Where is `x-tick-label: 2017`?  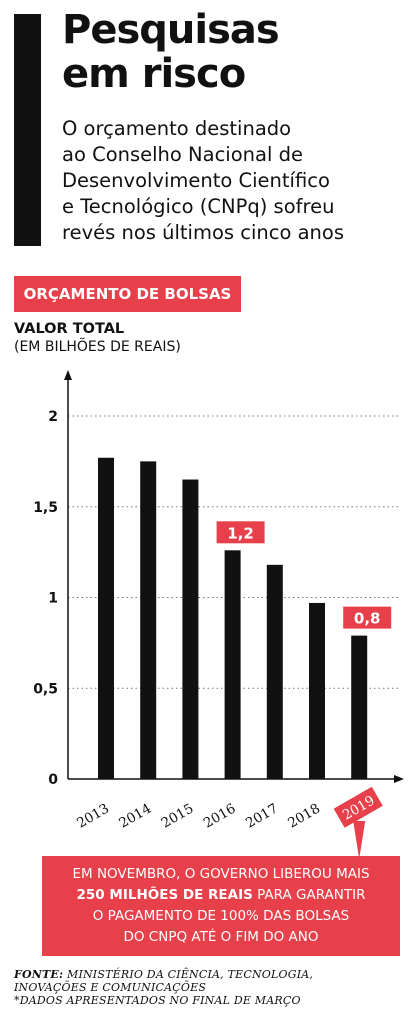 x-tick-label: 2017 is located at coordinates (262, 816).